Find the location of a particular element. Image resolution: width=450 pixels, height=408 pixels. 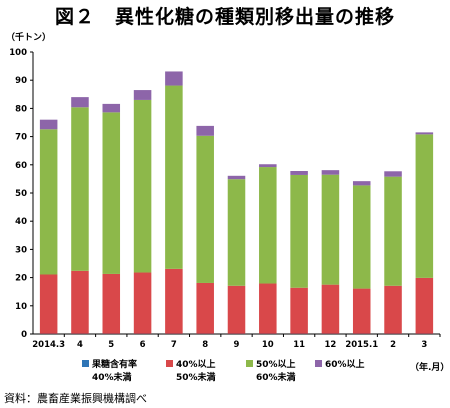

legend-item-50-60: 50%以上 60%未満 is located at coordinates (271, 372).